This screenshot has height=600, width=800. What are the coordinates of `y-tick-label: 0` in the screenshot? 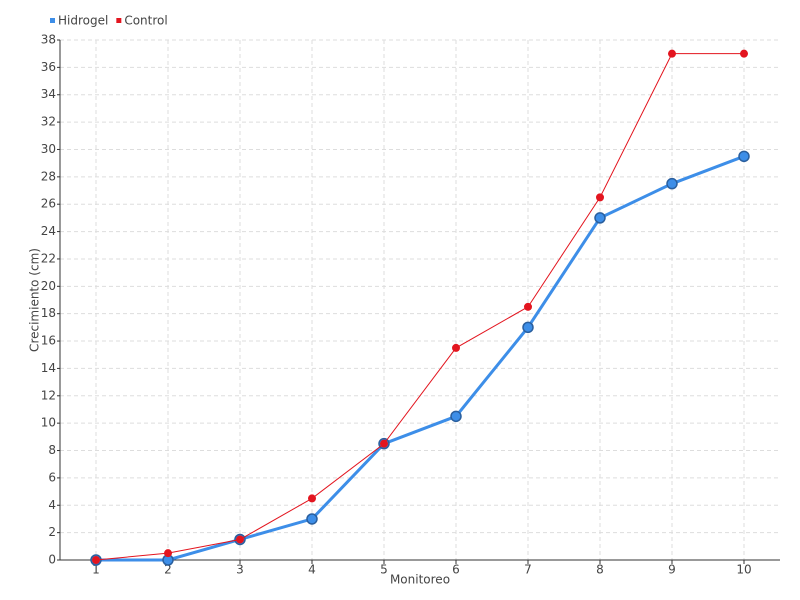 It's located at (52, 560).